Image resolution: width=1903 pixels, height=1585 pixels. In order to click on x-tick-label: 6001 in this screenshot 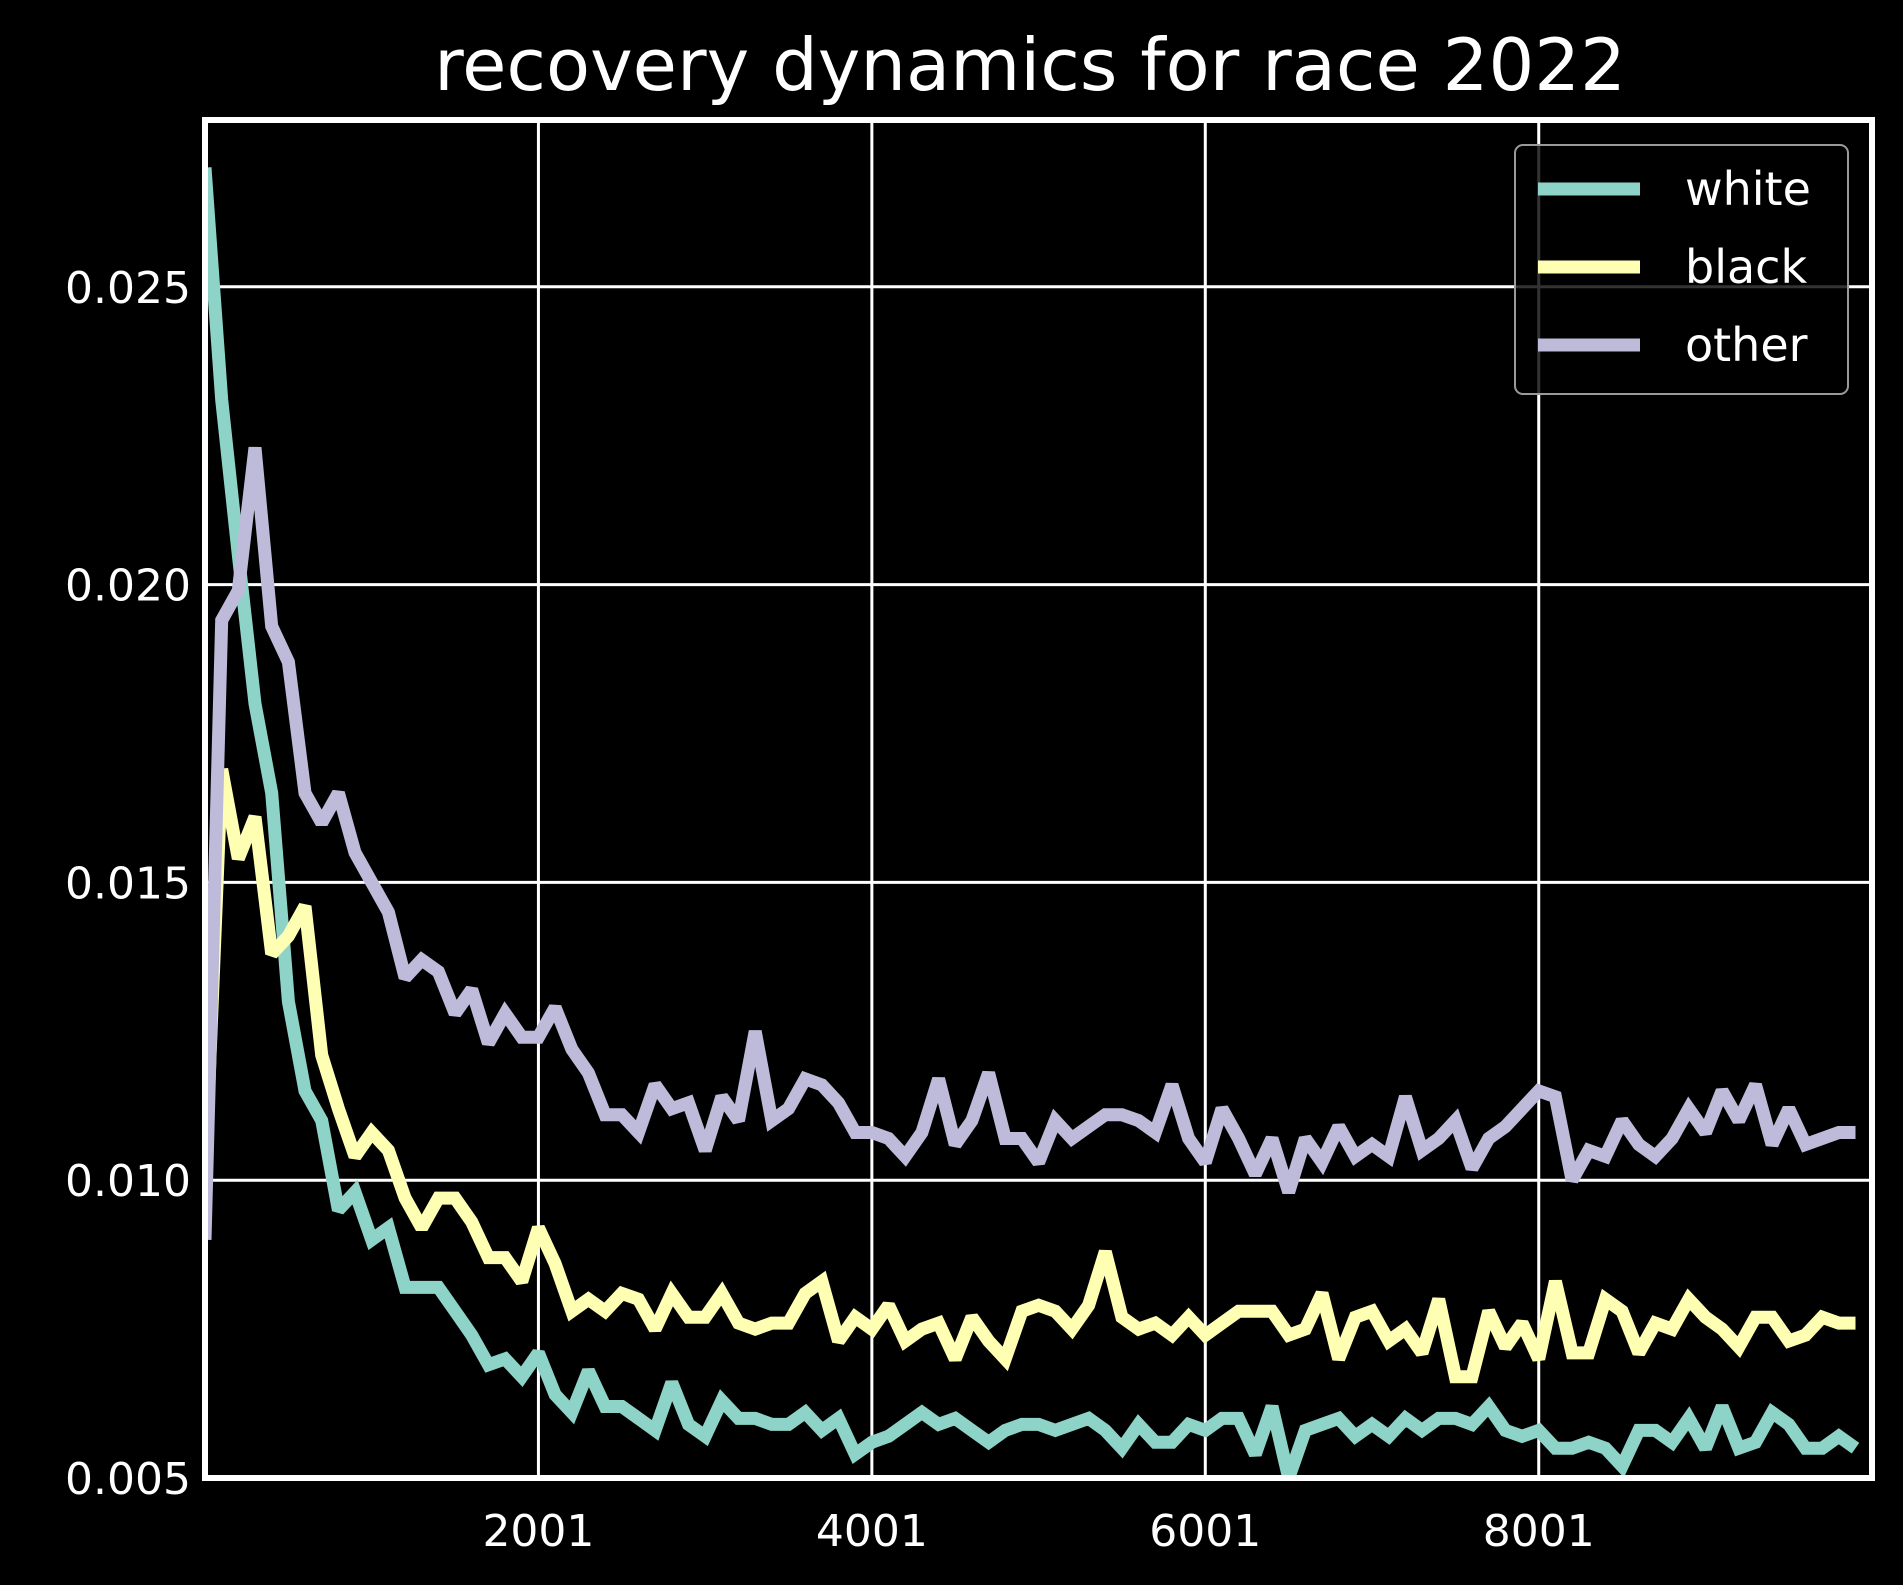, I will do `click(1205, 1531)`.